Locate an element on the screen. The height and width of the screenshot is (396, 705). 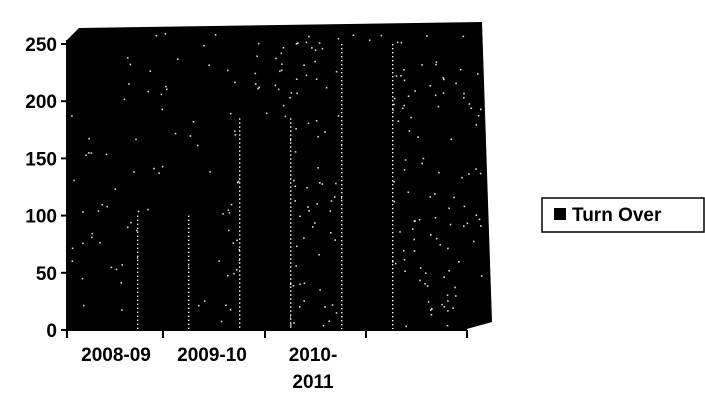
x-tick-label: 2009-10 is located at coordinates (212, 355).